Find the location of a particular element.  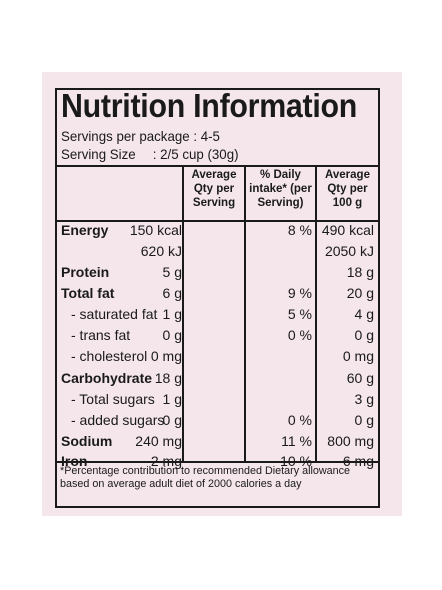

per-100g-value: 2050 kJ is located at coordinates (349, 251).